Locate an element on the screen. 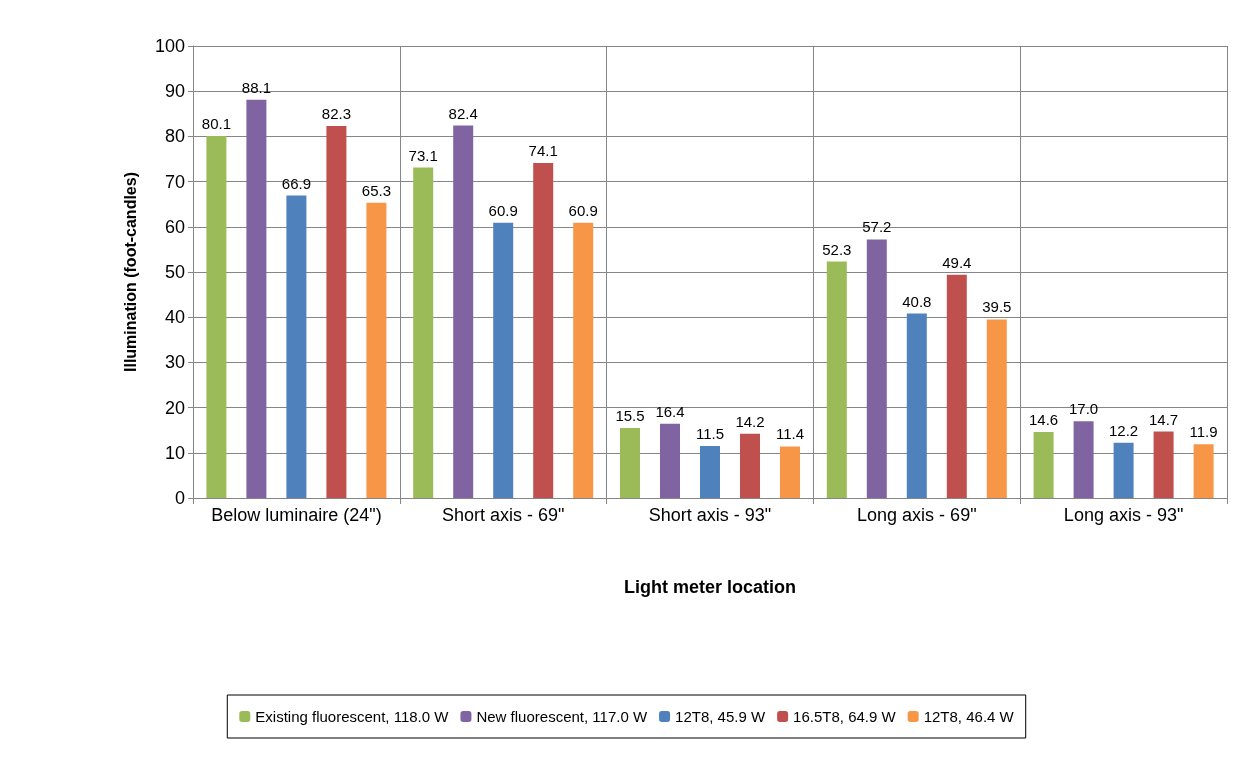 This screenshot has width=1253, height=771. y-tick-label: 30 is located at coordinates (174, 362).